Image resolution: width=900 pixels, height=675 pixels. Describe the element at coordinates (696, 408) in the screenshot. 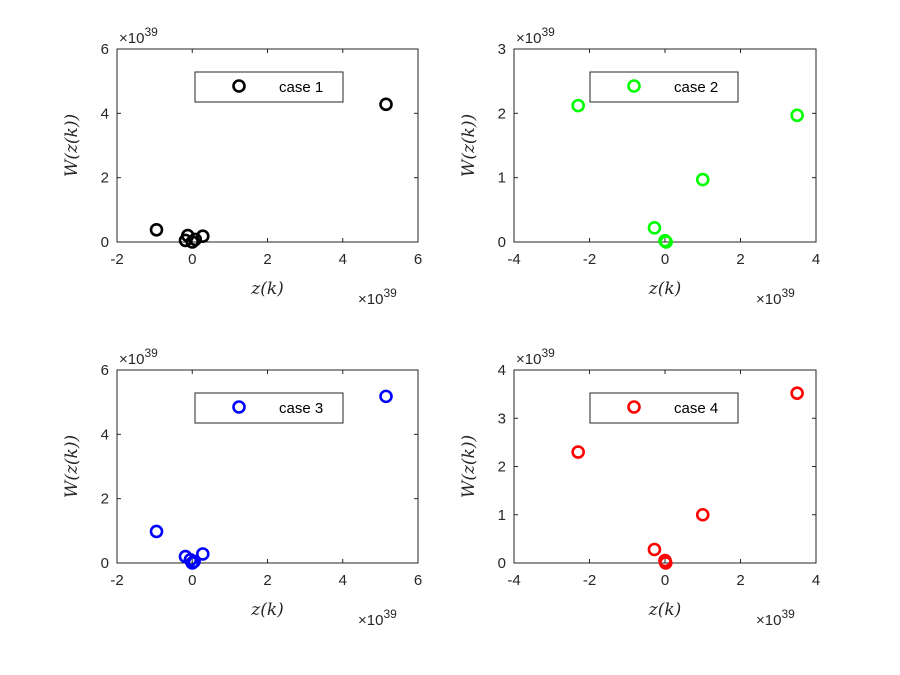

I see `legend-label: case 4` at that location.